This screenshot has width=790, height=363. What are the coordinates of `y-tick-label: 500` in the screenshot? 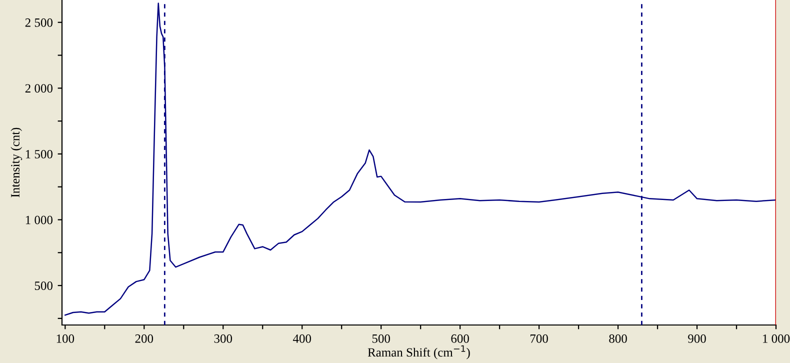 It's located at (43, 286).